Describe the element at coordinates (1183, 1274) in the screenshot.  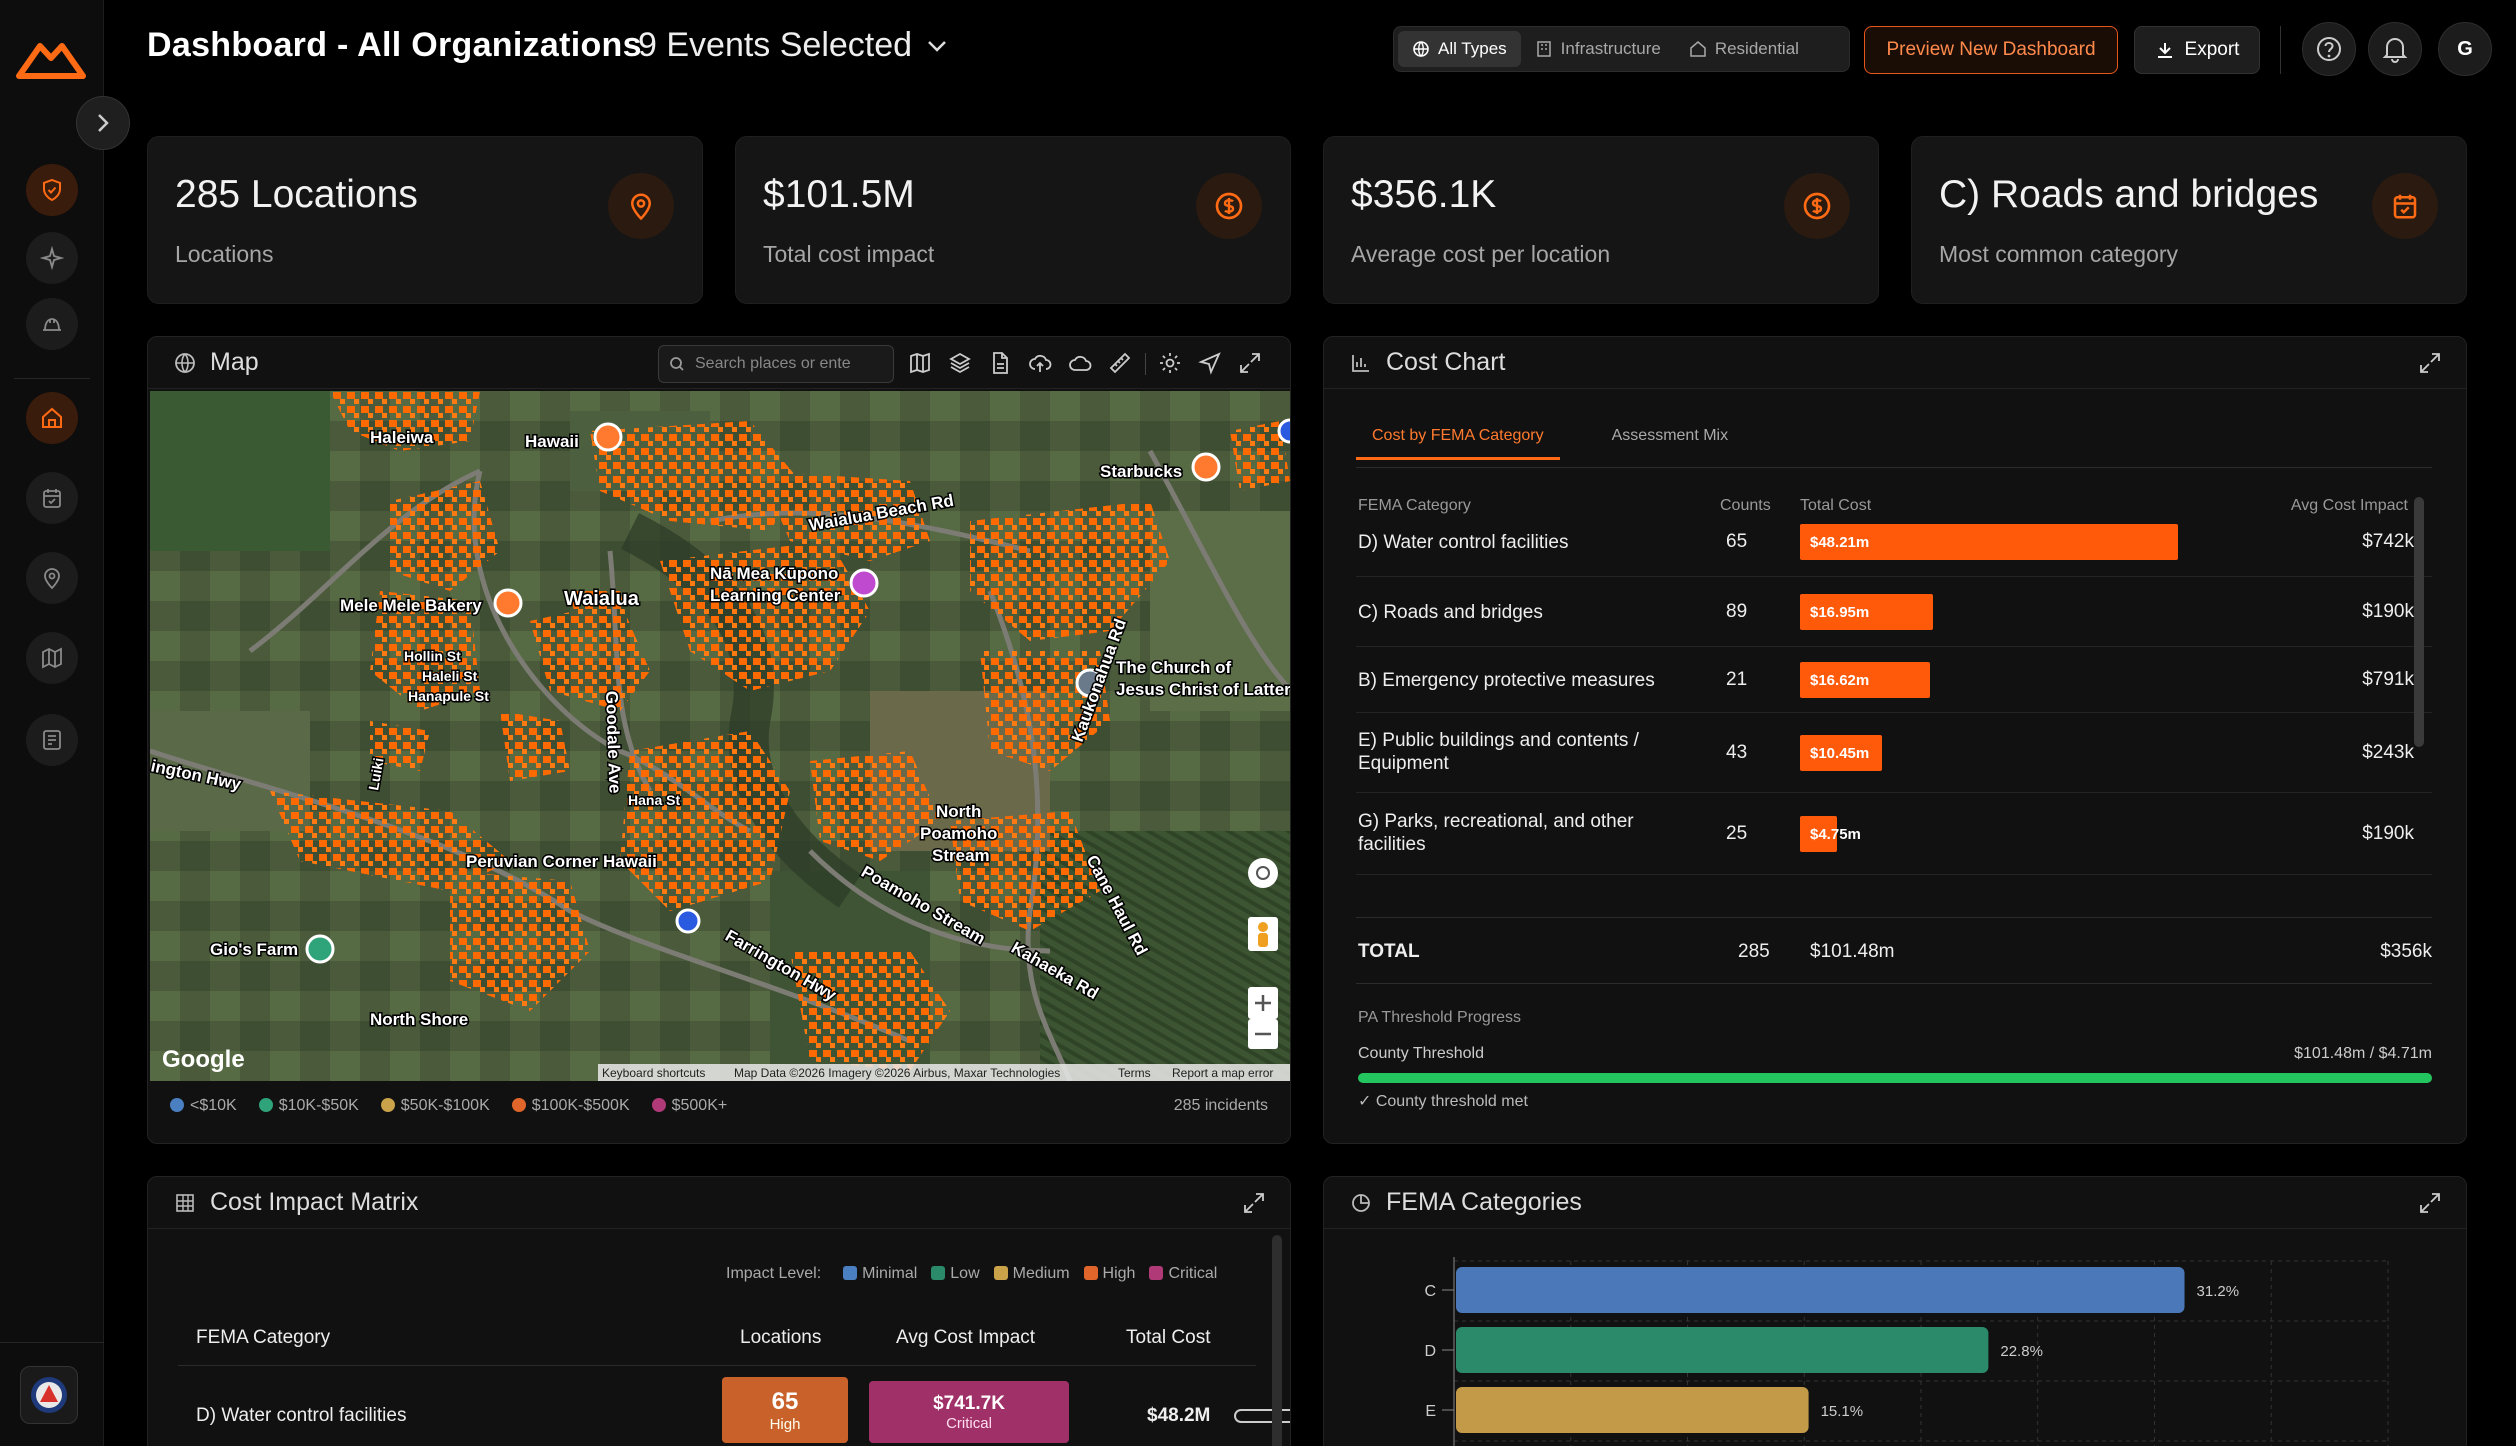
I see `impact-level: Critical` at that location.